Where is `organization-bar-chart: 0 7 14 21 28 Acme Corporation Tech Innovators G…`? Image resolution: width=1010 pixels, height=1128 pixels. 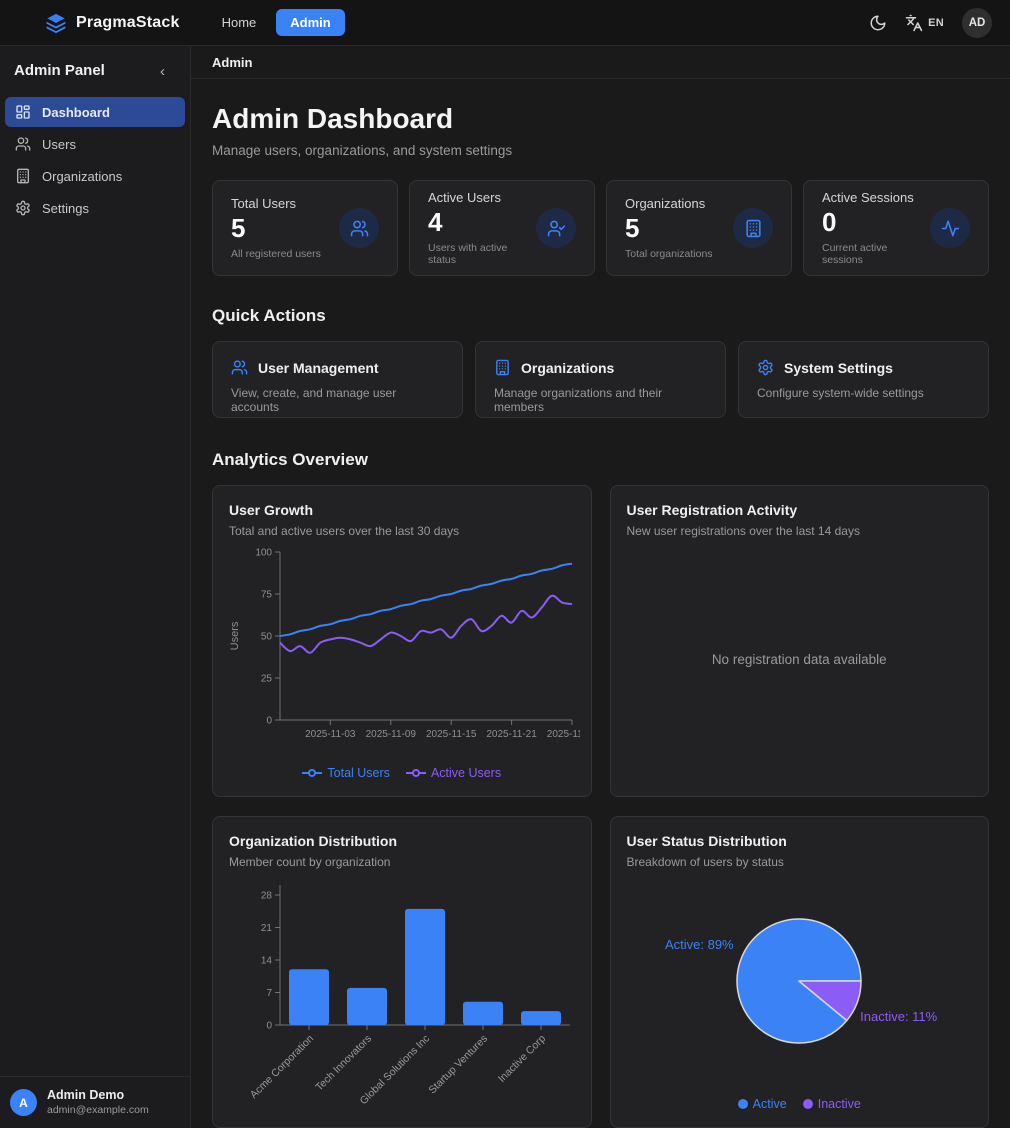 organization-bar-chart: 0 7 14 21 28 Acme Corporation Tech Innovators G… is located at coordinates (402, 1000).